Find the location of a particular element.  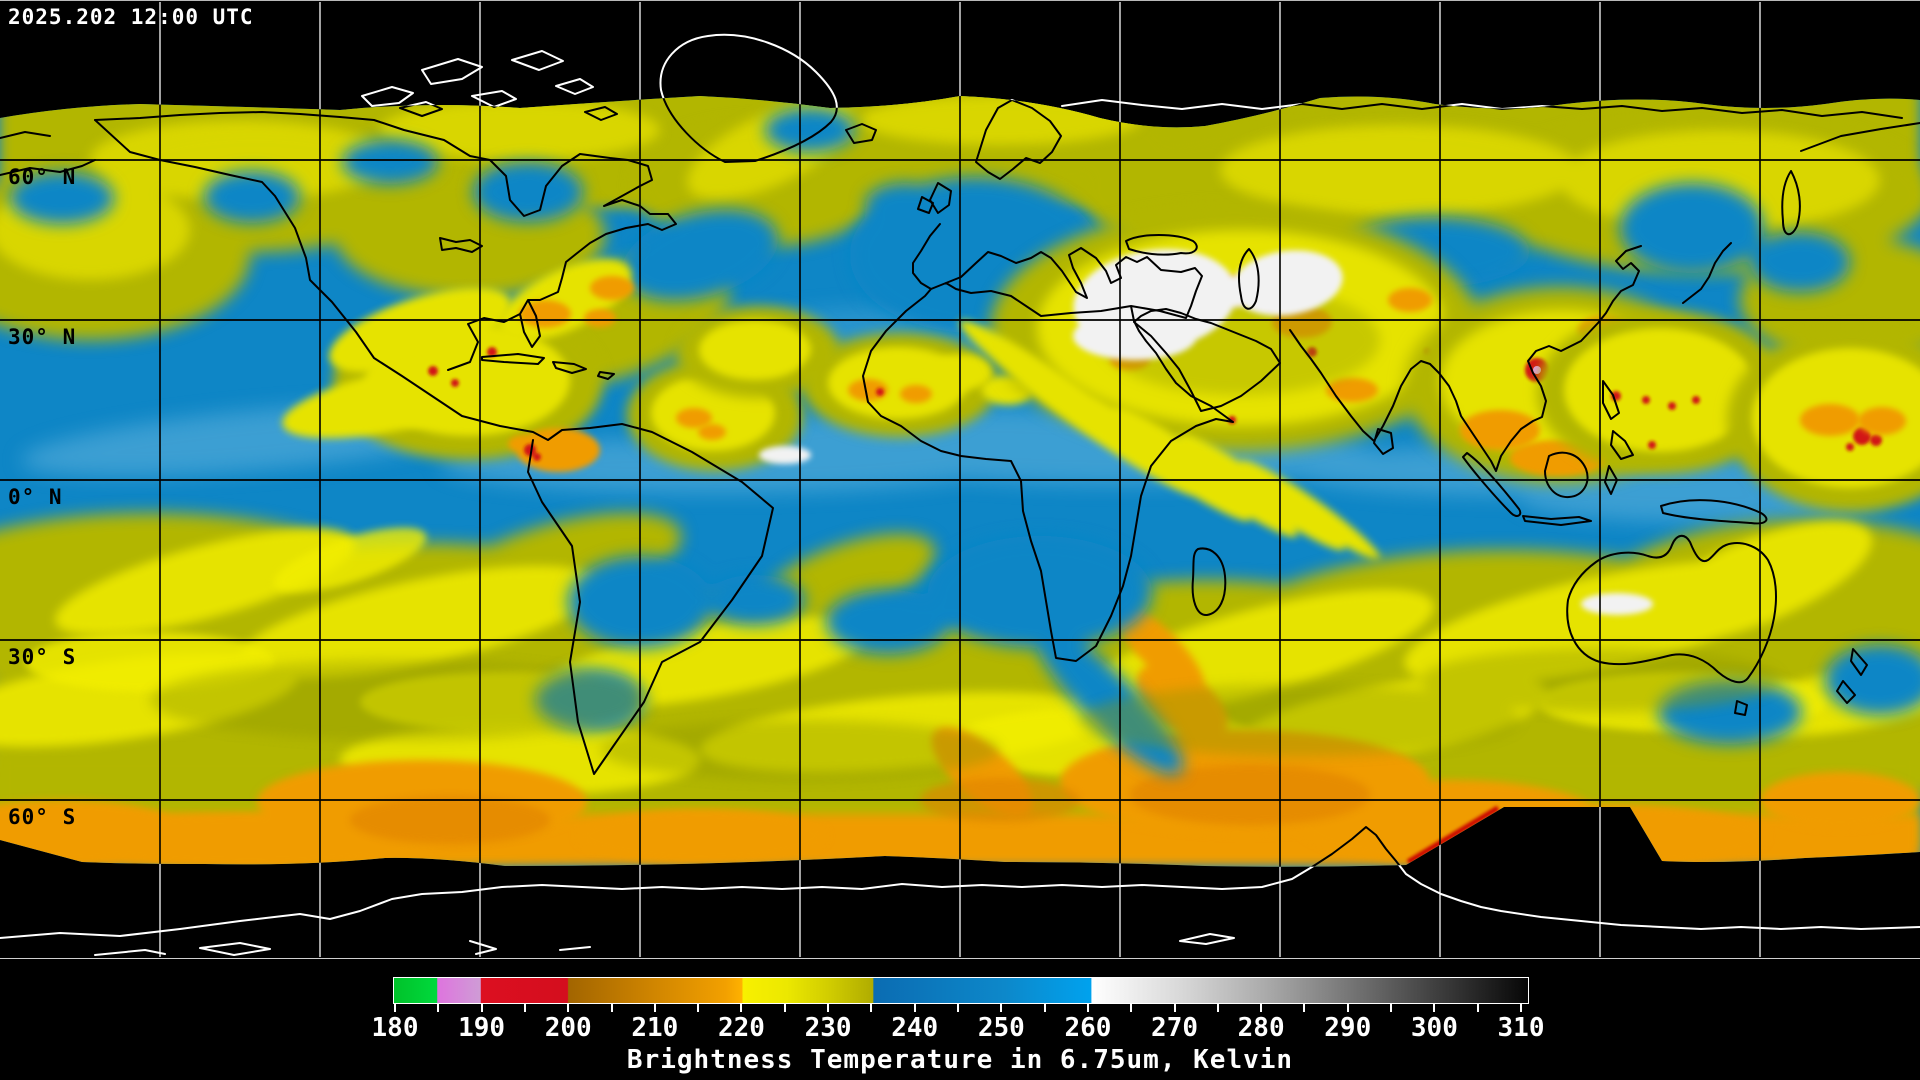

colorbar-tick-label: 180 is located at coordinates (395, 1028).